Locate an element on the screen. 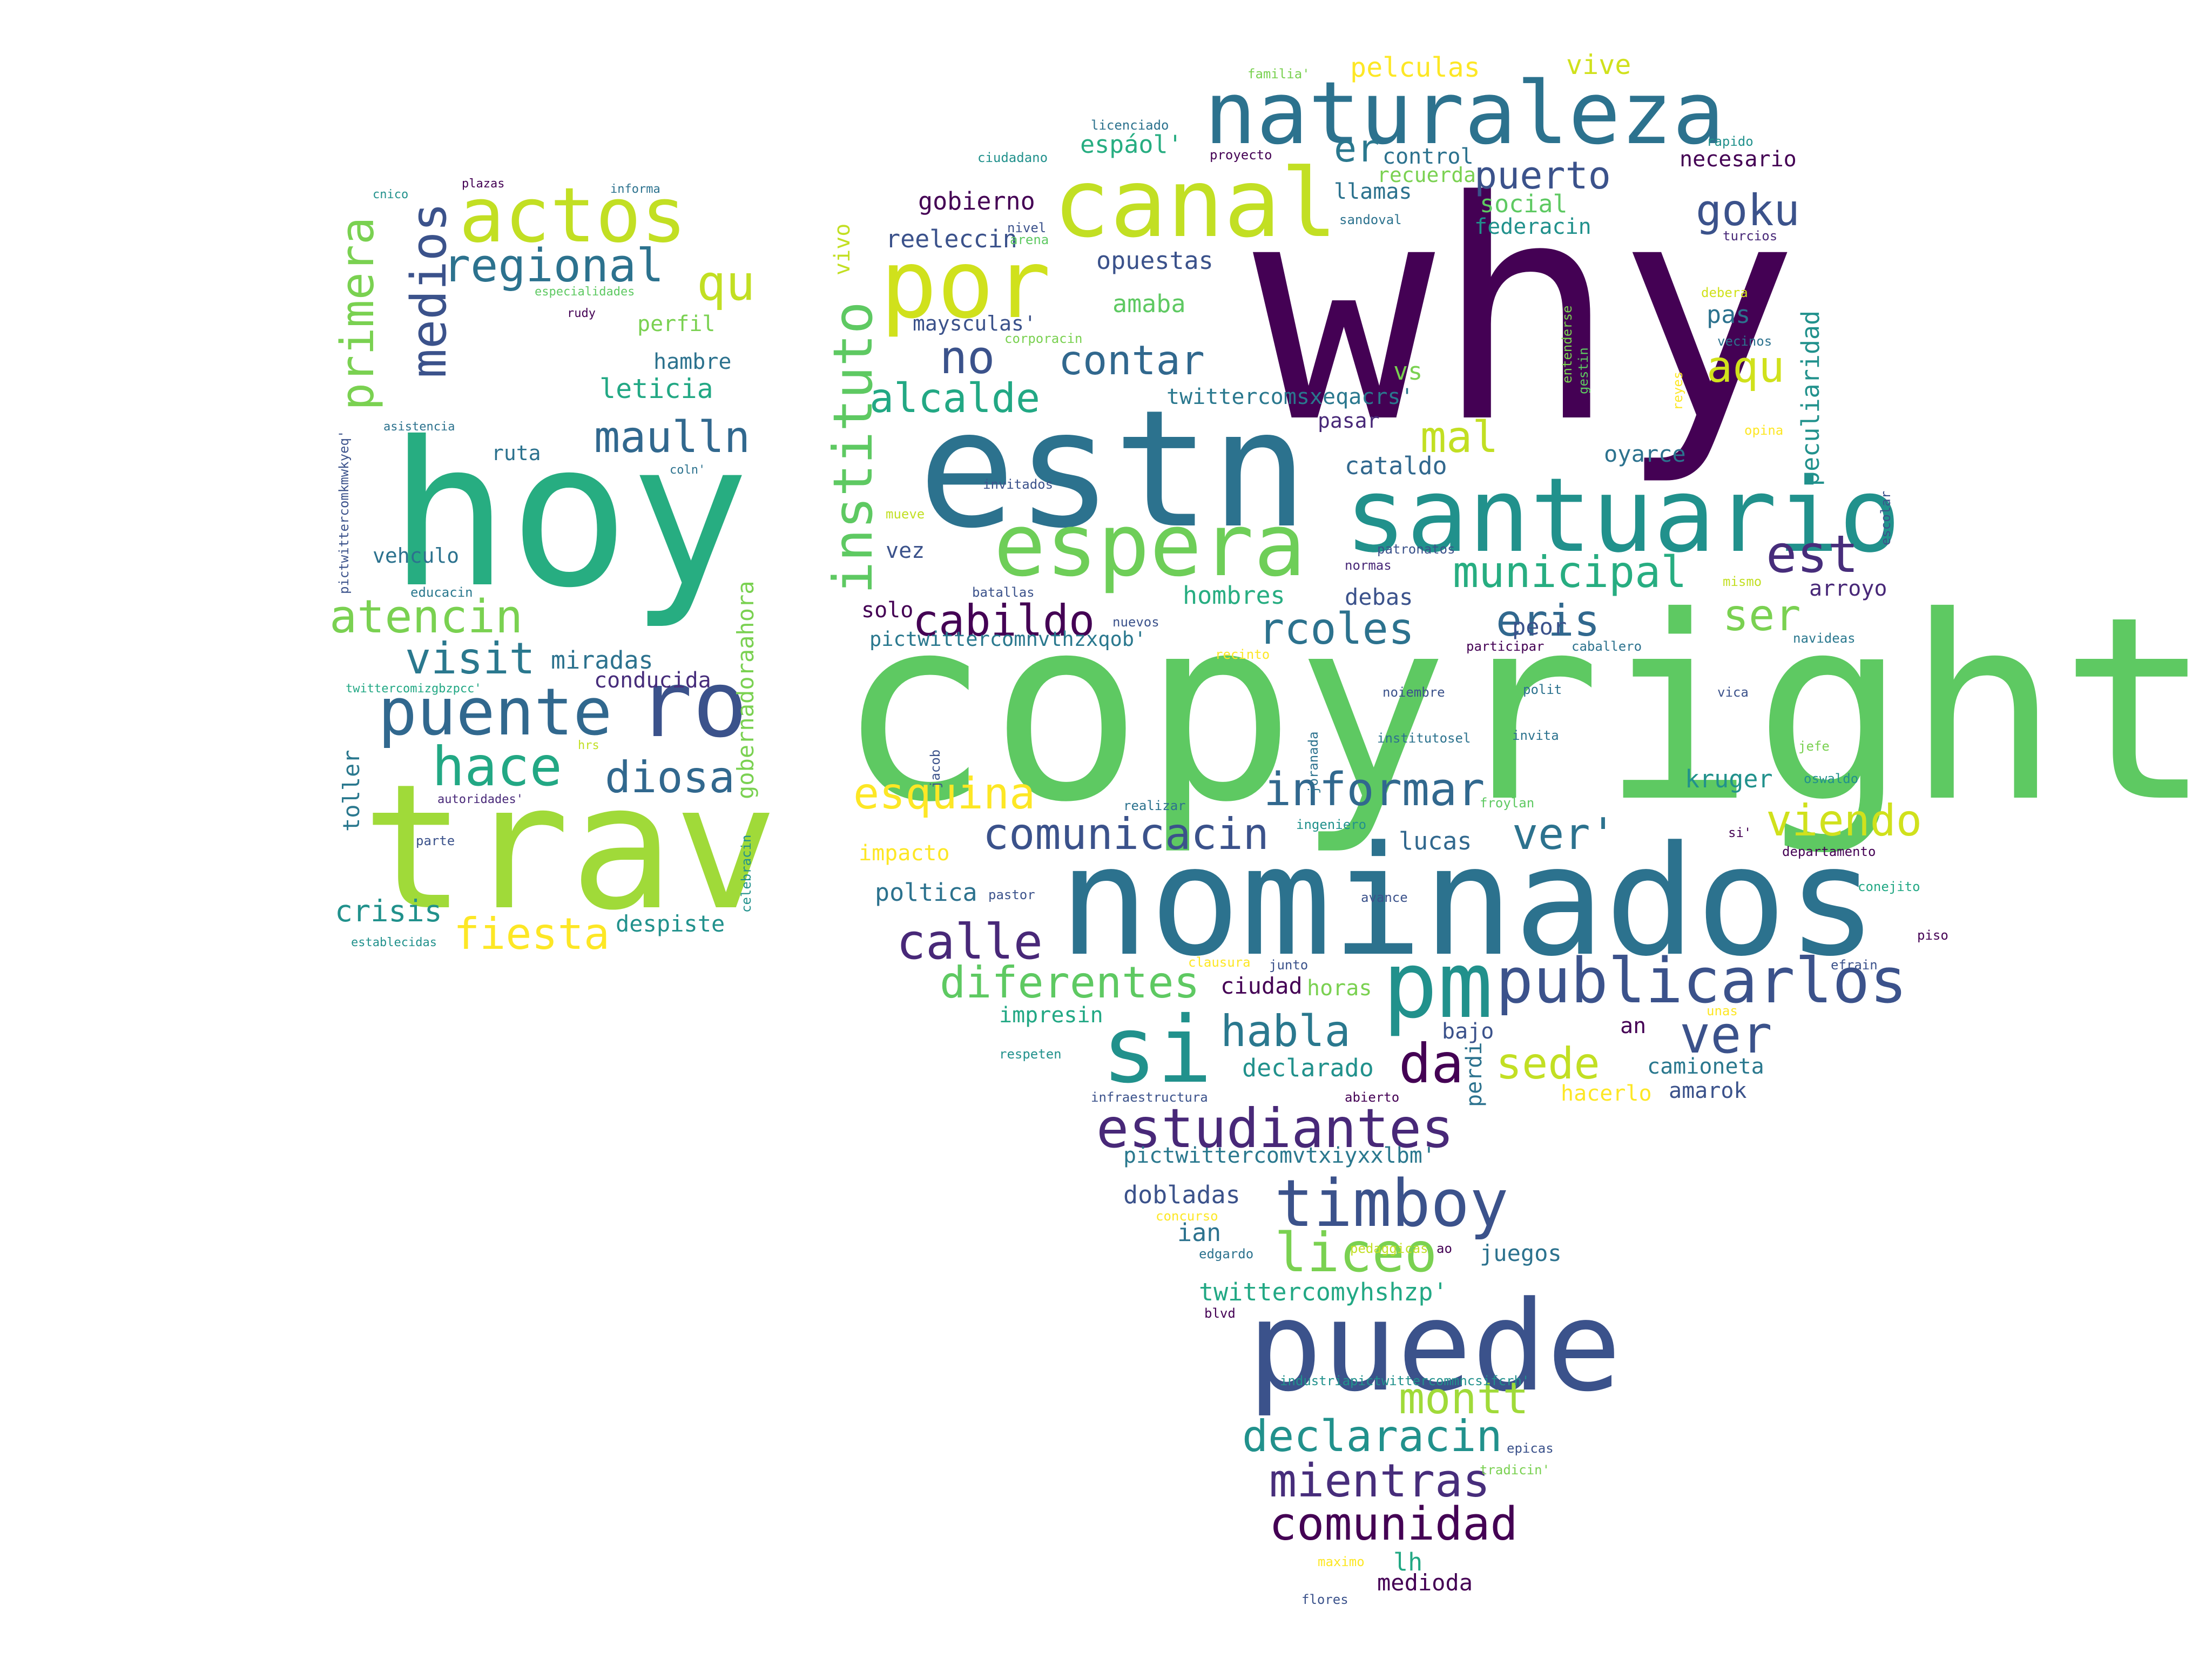 Image resolution: width=2212 pixels, height=1659 pixels. word: ver' is located at coordinates (1564, 834).